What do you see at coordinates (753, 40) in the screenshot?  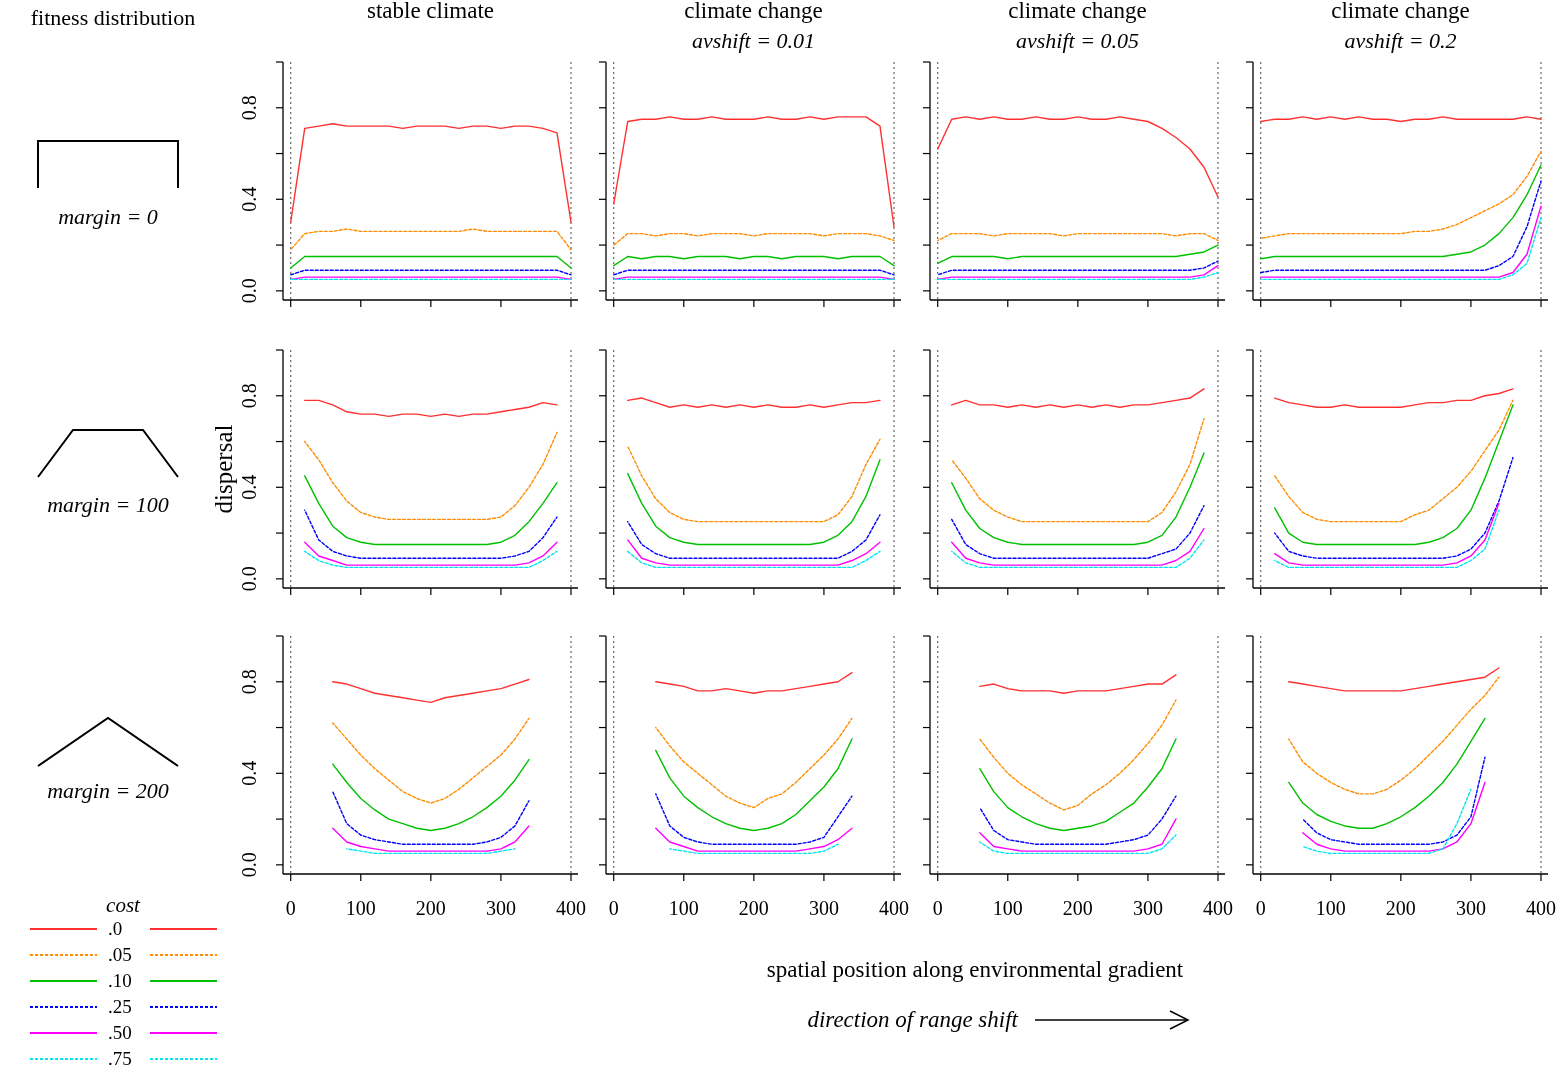 I see `chart-subtitle: avshift = 0.01` at bounding box center [753, 40].